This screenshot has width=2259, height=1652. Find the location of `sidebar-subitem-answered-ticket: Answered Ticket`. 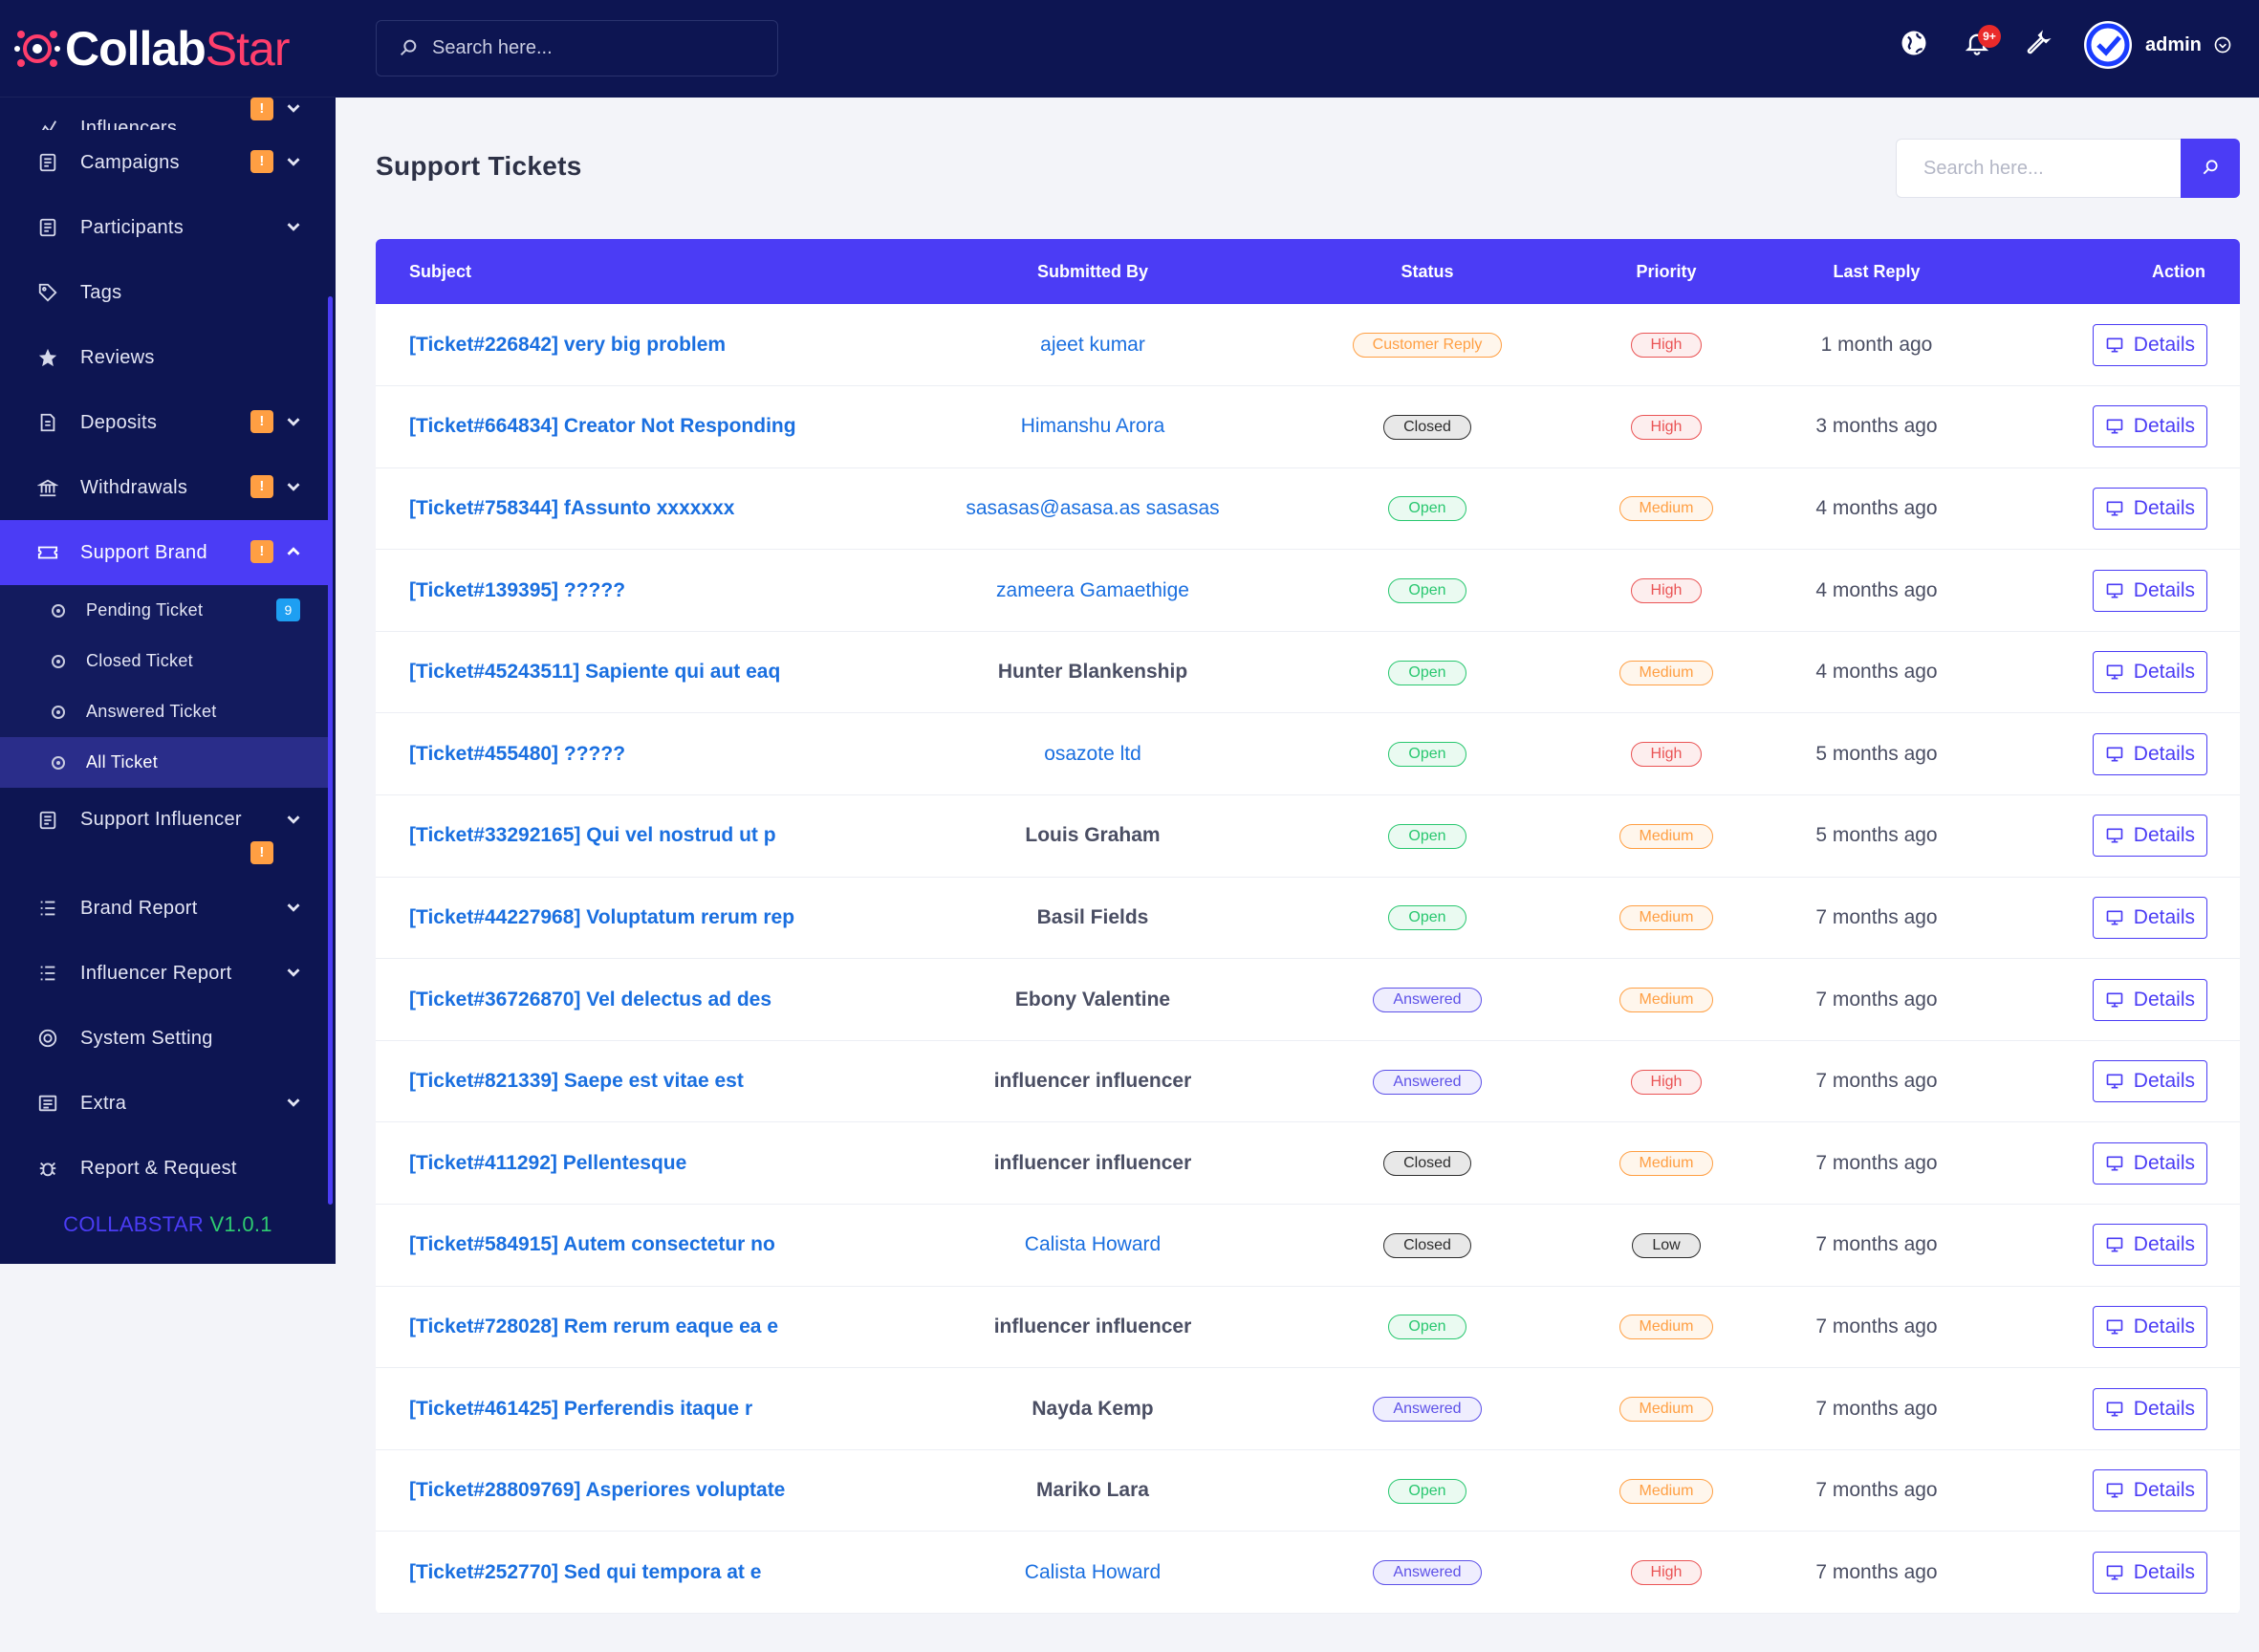

sidebar-subitem-answered-ticket: Answered Ticket is located at coordinates (164, 711).